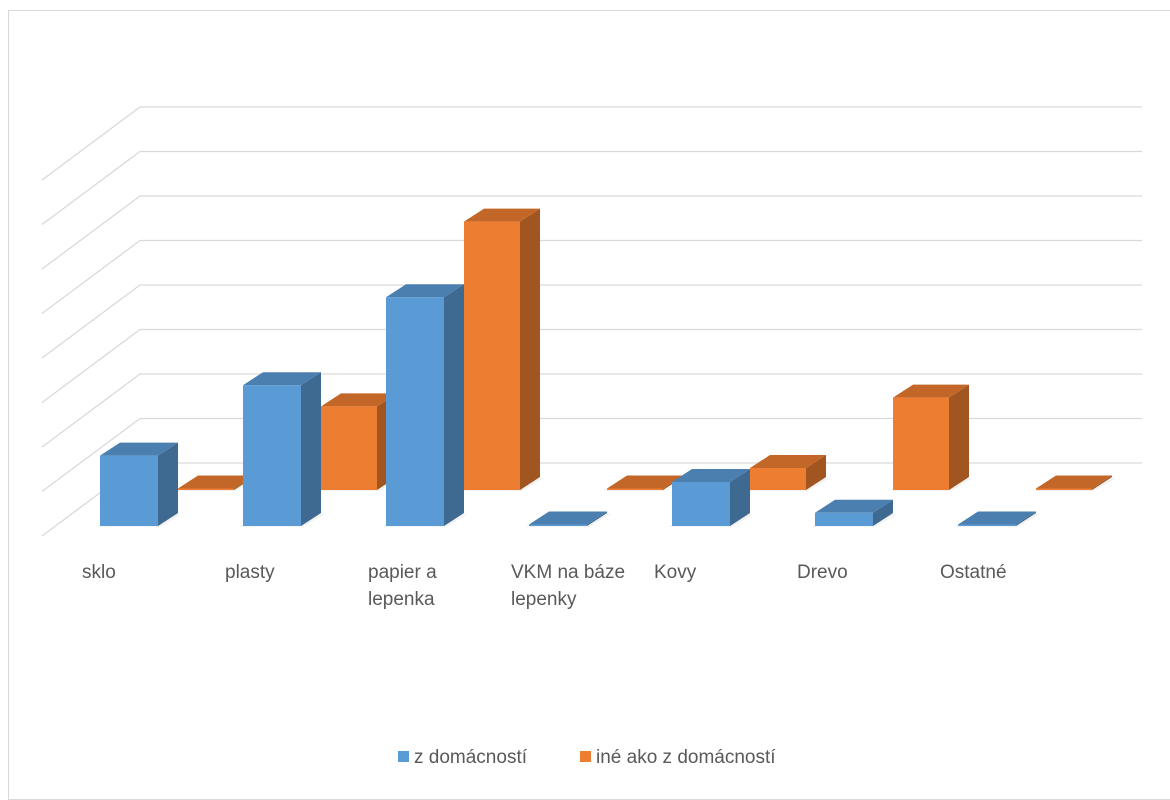  What do you see at coordinates (973, 572) in the screenshot?
I see `category-label: Ostatné` at bounding box center [973, 572].